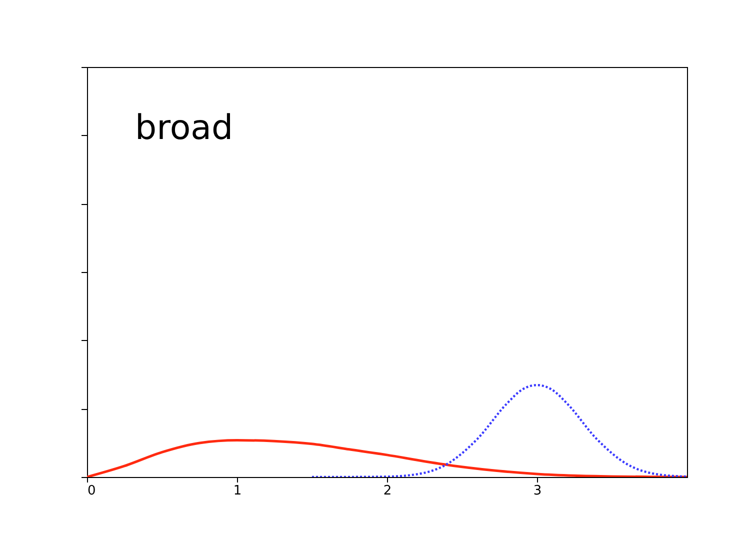  What do you see at coordinates (237, 491) in the screenshot?
I see `x-tick-label: 1` at bounding box center [237, 491].